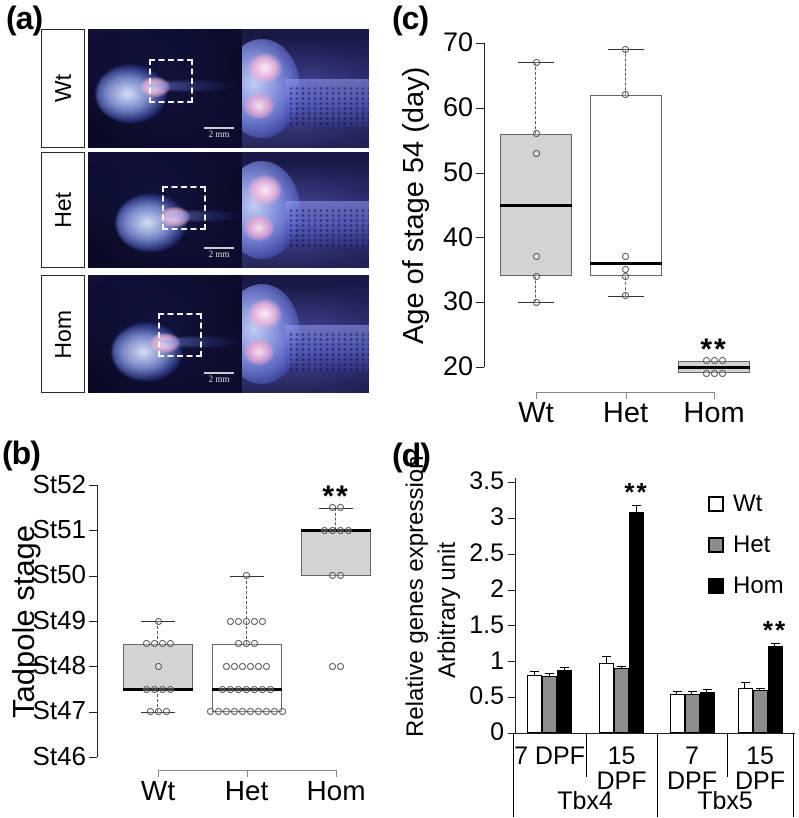  I want to click on genotype-label-box: Het, so click(63, 210).